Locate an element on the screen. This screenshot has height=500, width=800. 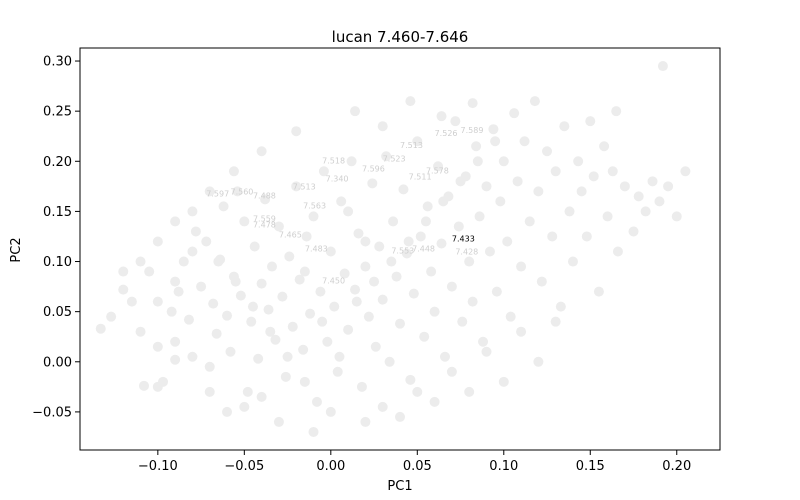
x-tick-label: 0.20 is located at coordinates (676, 466).